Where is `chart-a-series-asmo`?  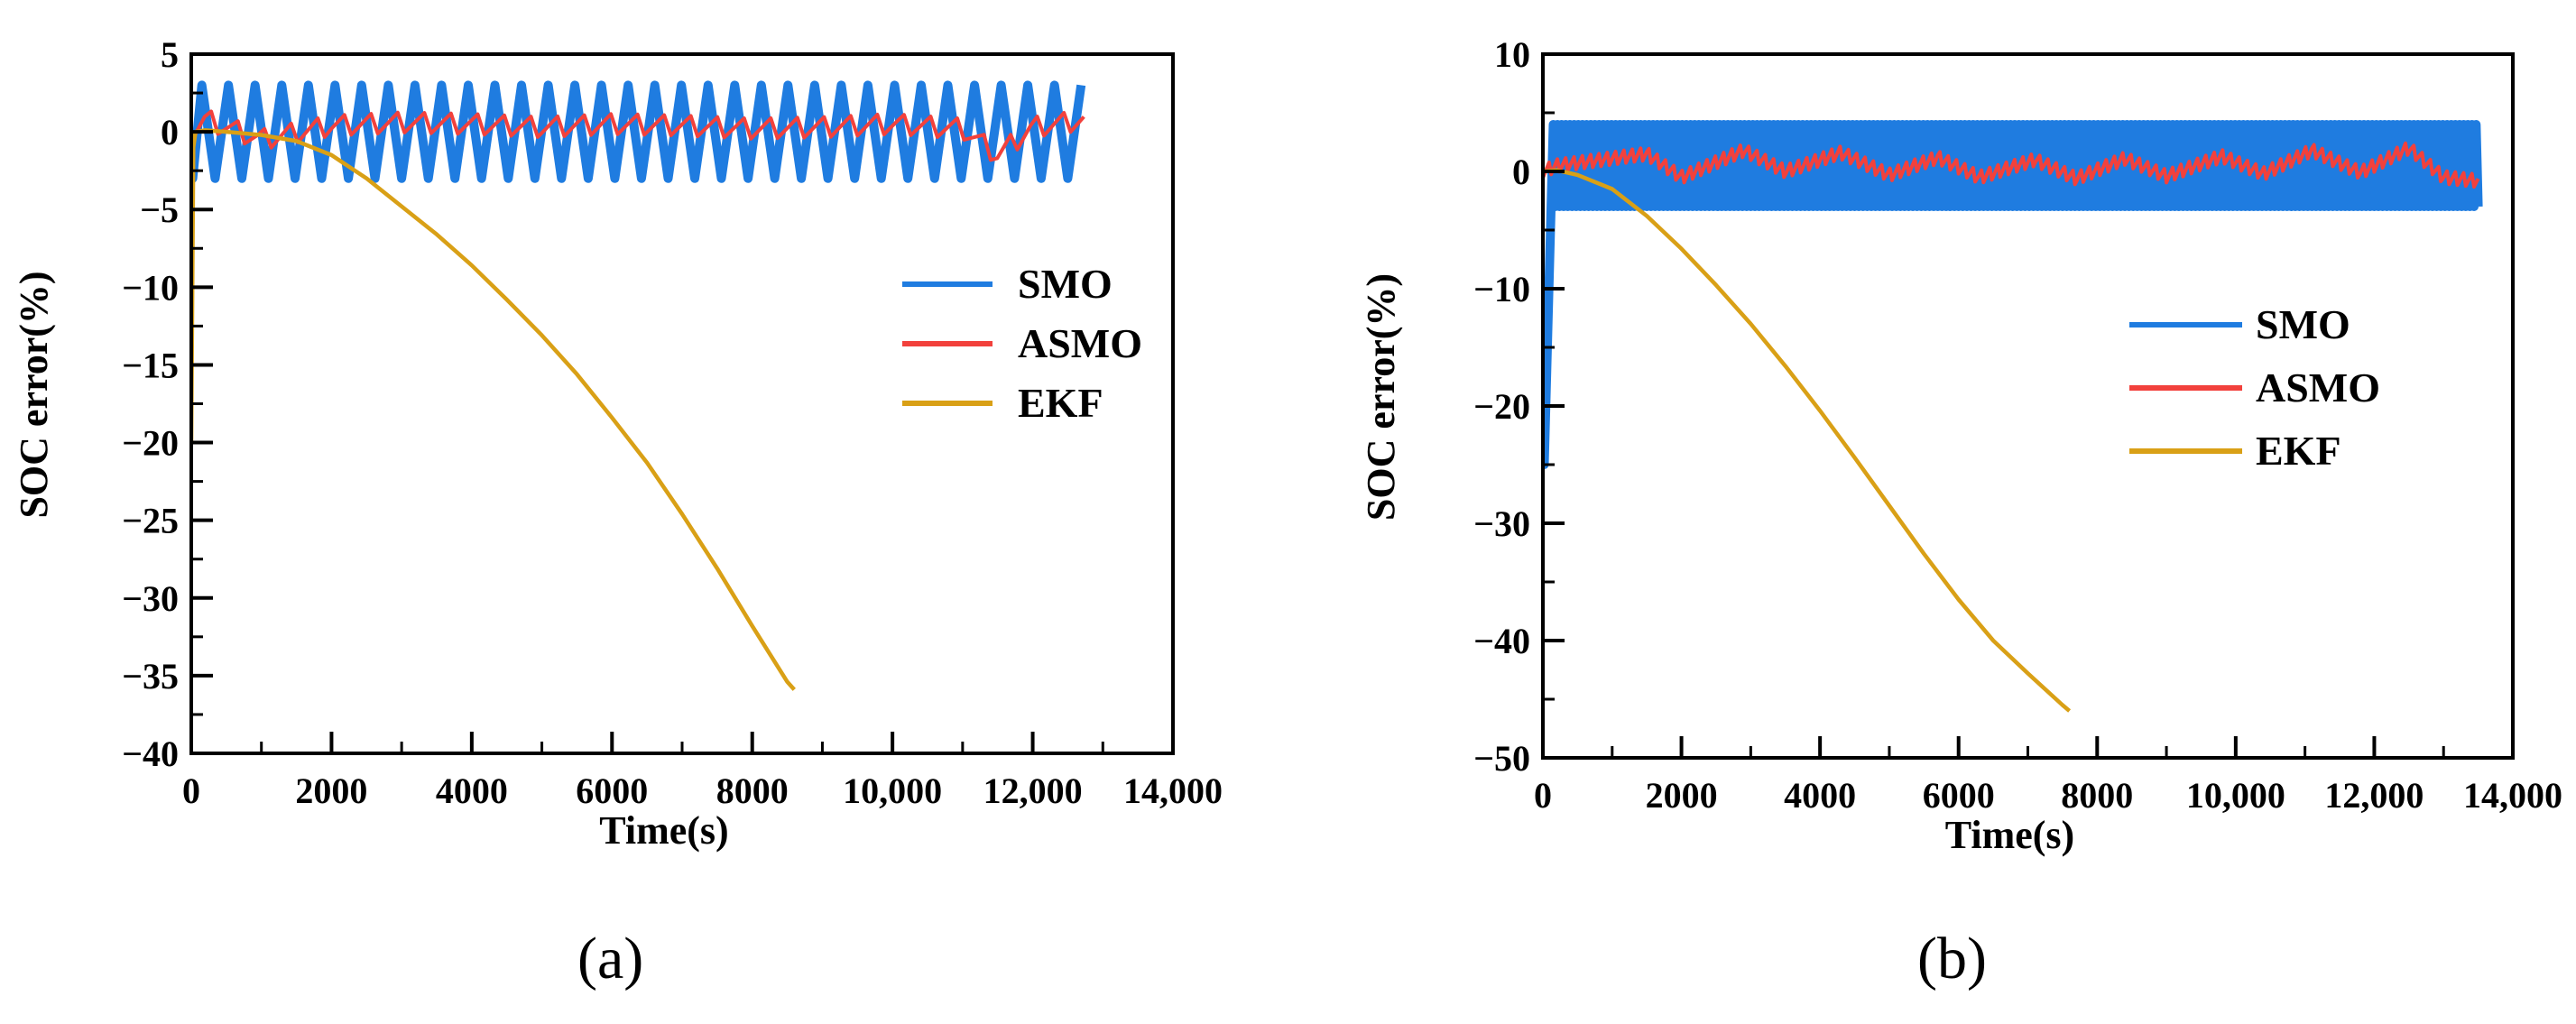 chart-a-series-asmo is located at coordinates (638, 135).